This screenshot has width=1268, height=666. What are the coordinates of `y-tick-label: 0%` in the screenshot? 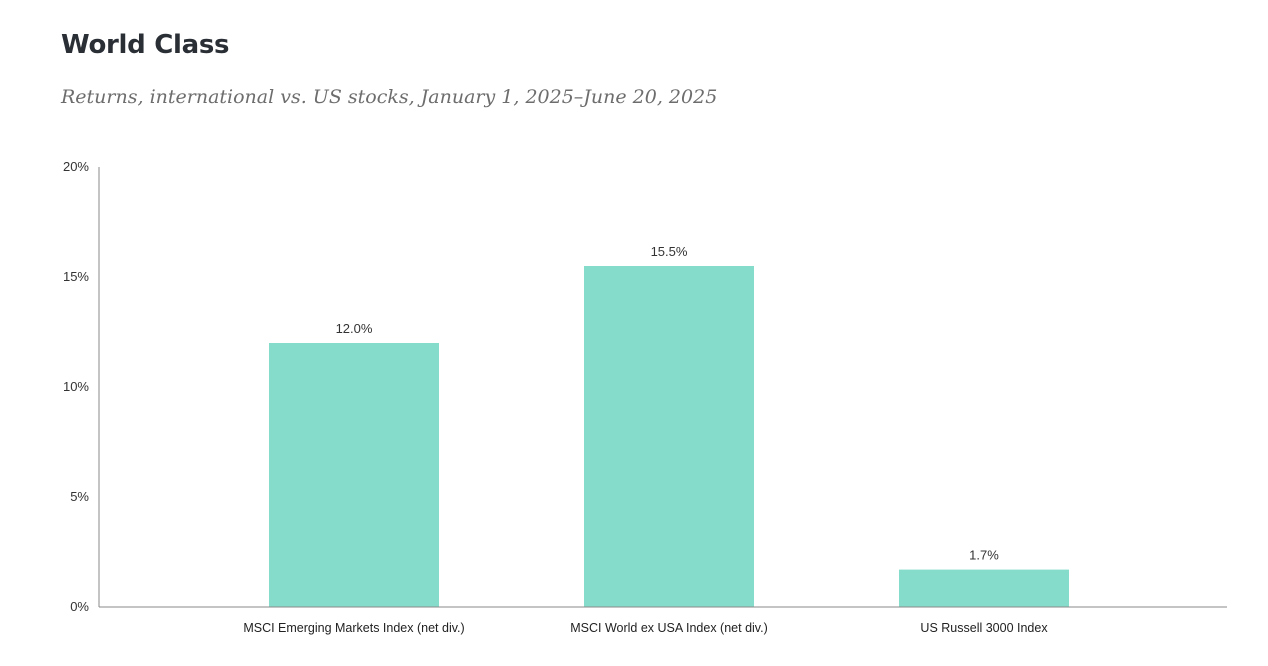 It's located at (79, 606).